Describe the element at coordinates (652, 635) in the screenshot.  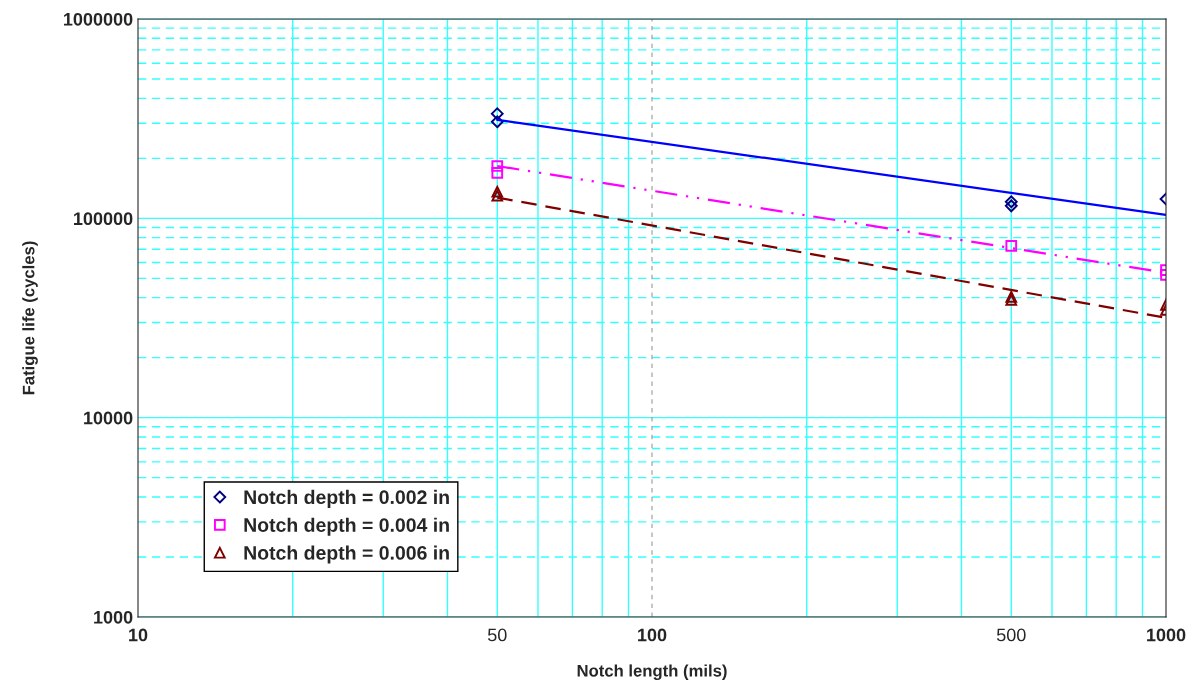
I see `x-tick-label: 100` at that location.